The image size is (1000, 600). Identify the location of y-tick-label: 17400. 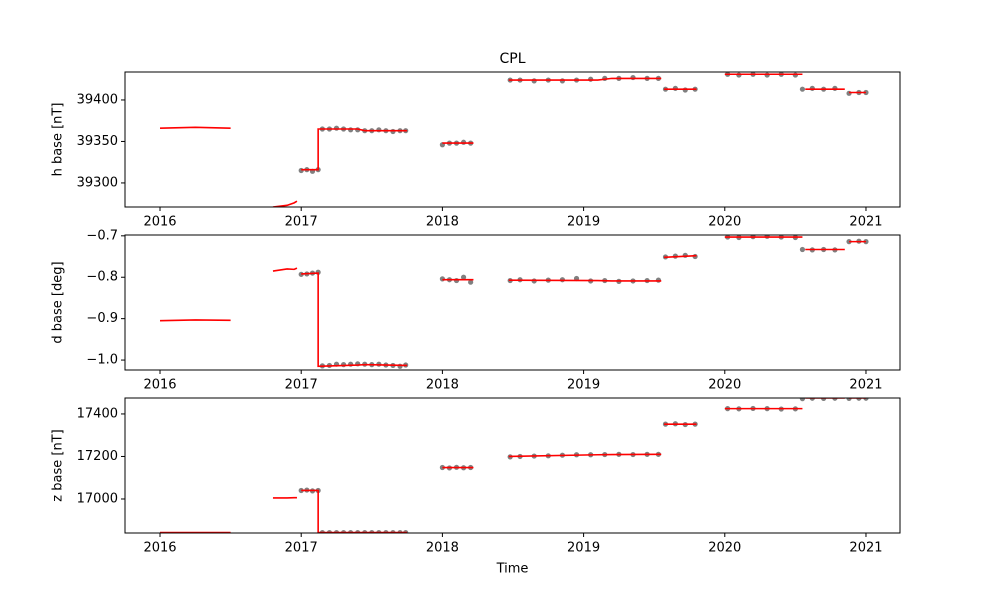
(97, 413).